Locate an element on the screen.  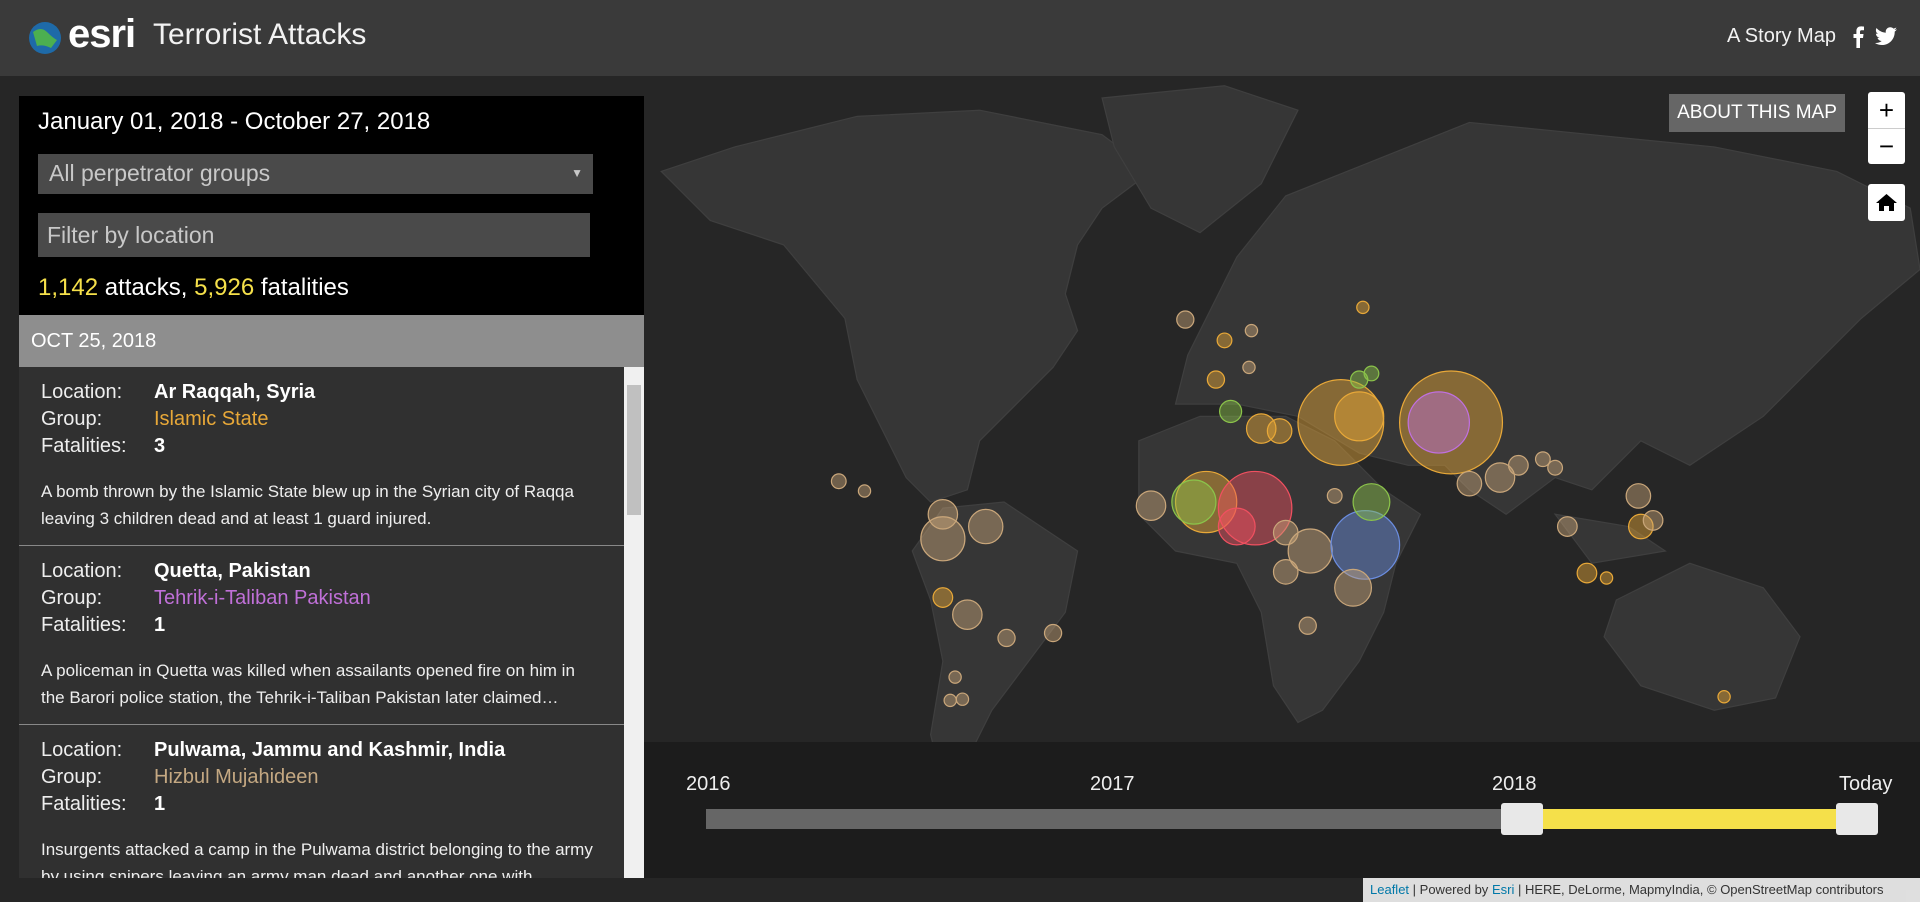
group-value: Islamic State is located at coordinates (211, 419).